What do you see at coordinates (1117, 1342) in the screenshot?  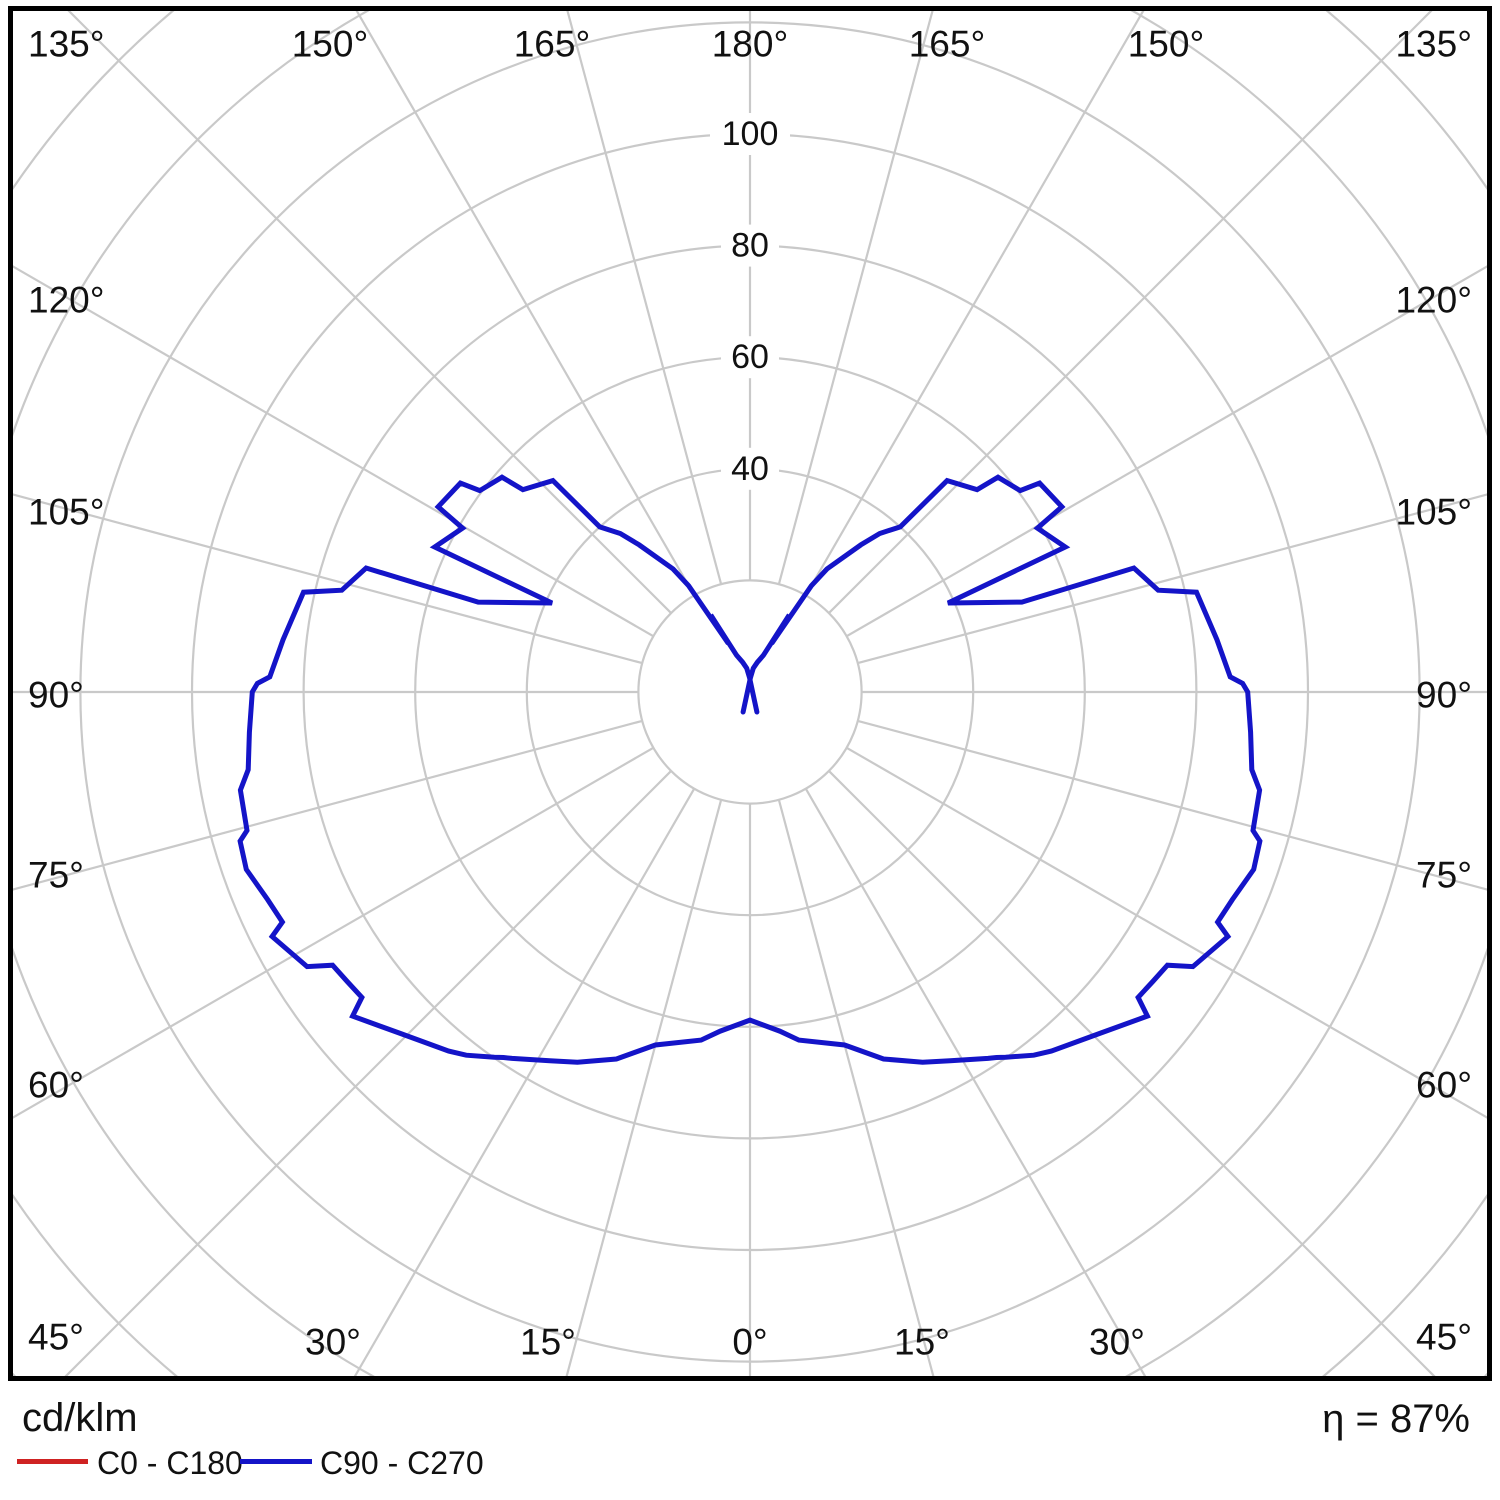 I see `angle-label-bottom-4: 30°` at bounding box center [1117, 1342].